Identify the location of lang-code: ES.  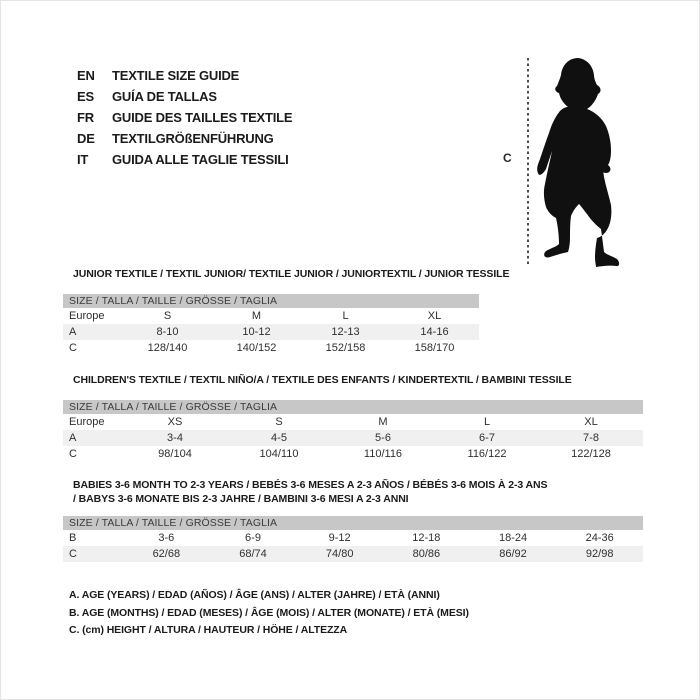
(85, 96).